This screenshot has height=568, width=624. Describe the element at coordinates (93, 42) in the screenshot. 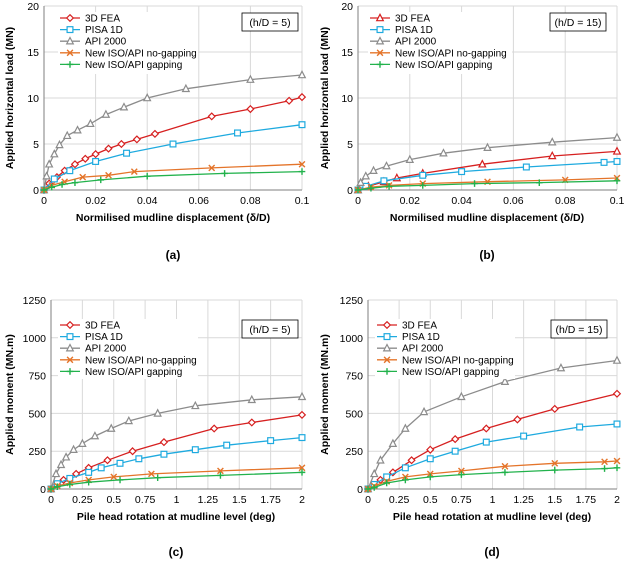

I see `legend-item: API 2000` at that location.